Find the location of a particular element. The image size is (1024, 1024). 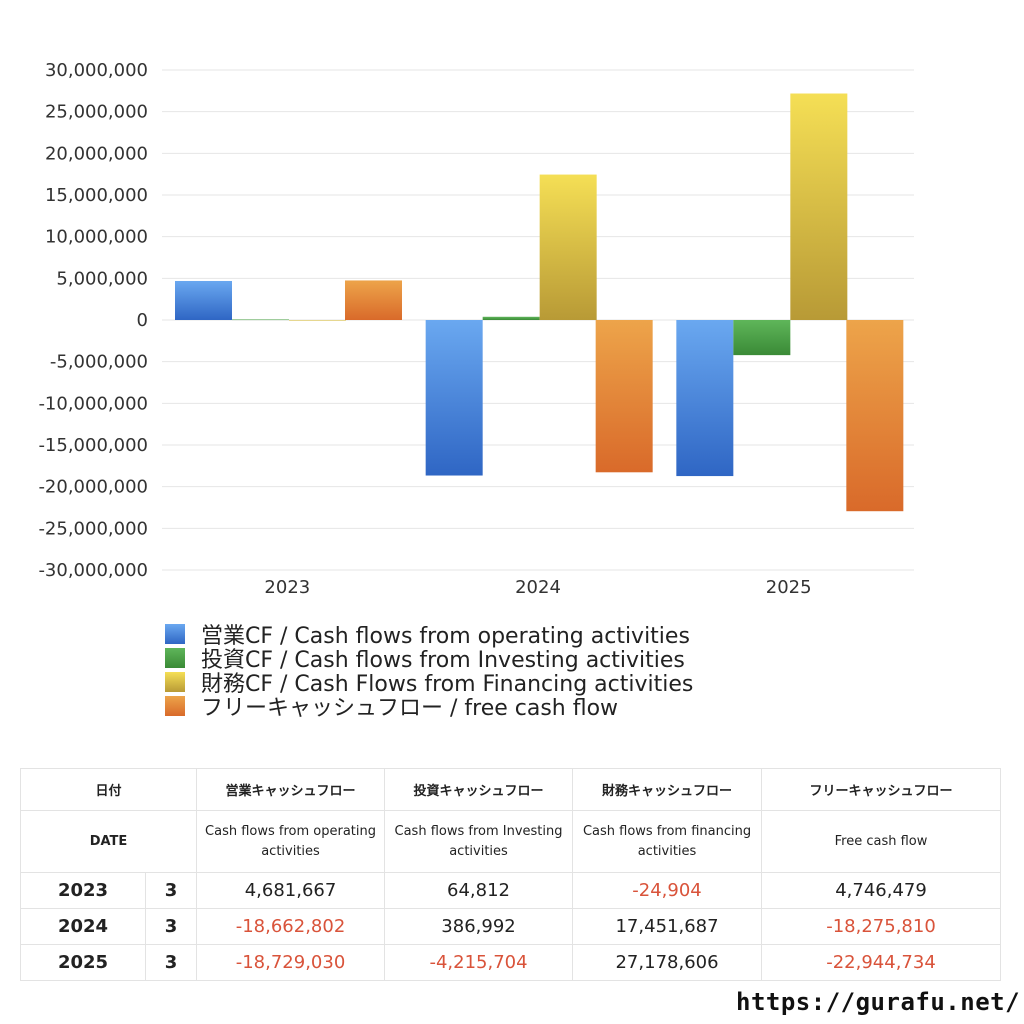

header-free-jp: フリーキャッシュフロー is located at coordinates (881, 789).